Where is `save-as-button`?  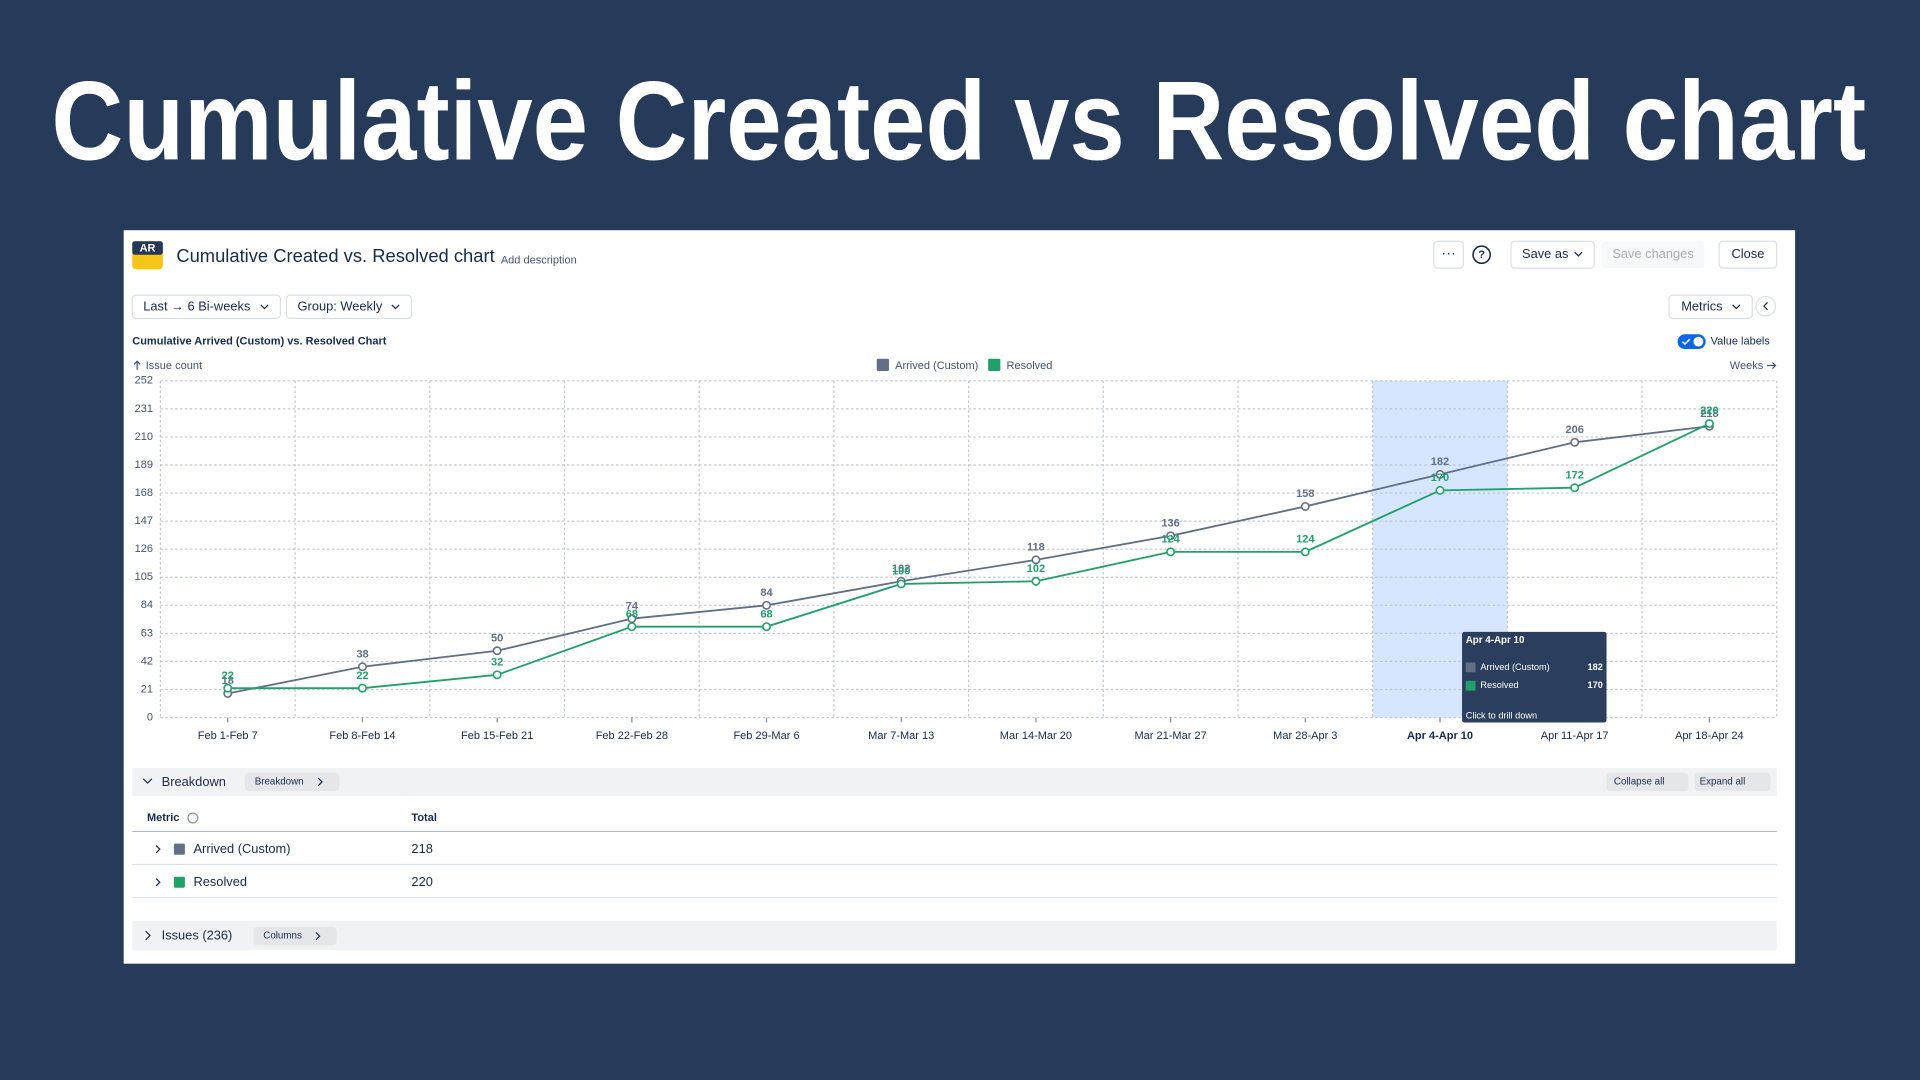 save-as-button is located at coordinates (1552, 254).